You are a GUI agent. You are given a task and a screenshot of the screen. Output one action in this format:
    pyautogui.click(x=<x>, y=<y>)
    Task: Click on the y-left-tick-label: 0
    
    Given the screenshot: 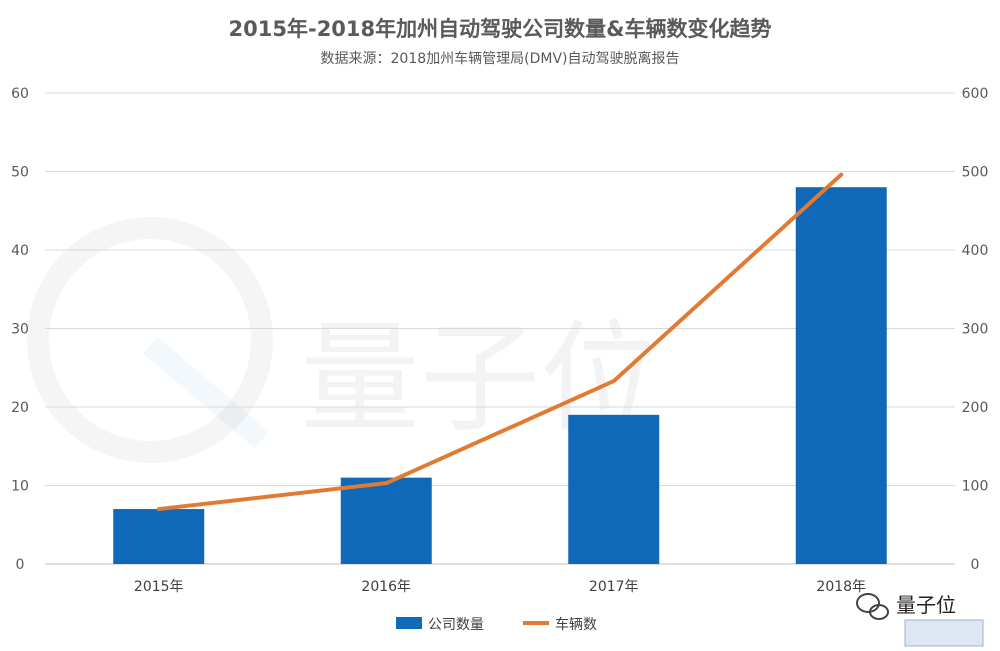 What is the action you would take?
    pyautogui.click(x=20, y=565)
    